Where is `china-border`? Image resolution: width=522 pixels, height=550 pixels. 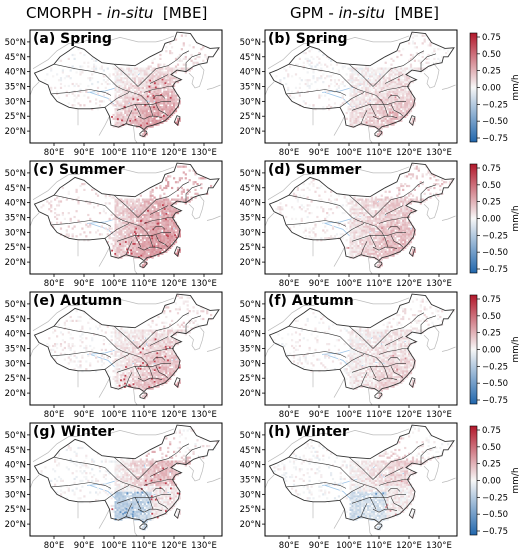
china-border is located at coordinates (126, 81).